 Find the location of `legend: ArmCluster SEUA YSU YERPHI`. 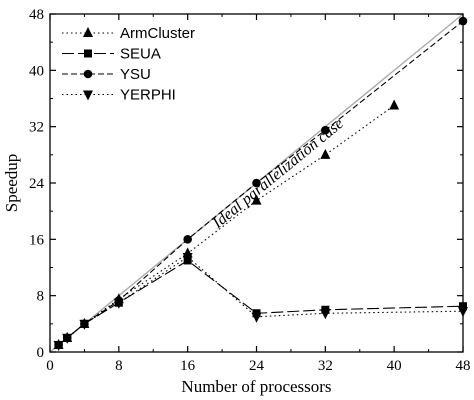

legend: ArmCluster SEUA YSU YERPHI is located at coordinates (128, 64).